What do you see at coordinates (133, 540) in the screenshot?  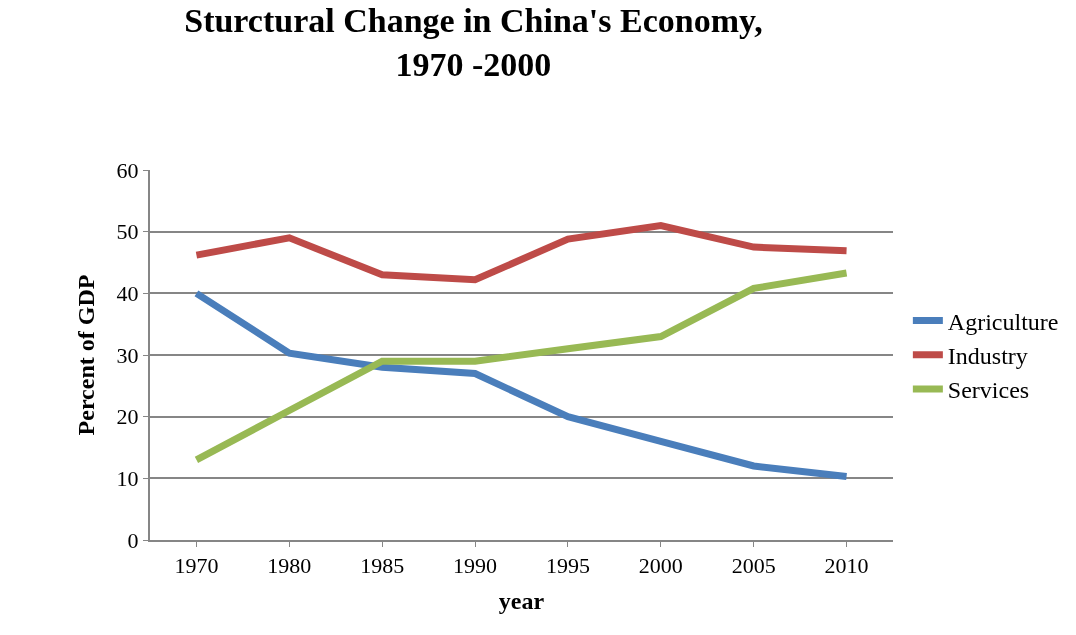 I see `y-tick-label: 0` at bounding box center [133, 540].